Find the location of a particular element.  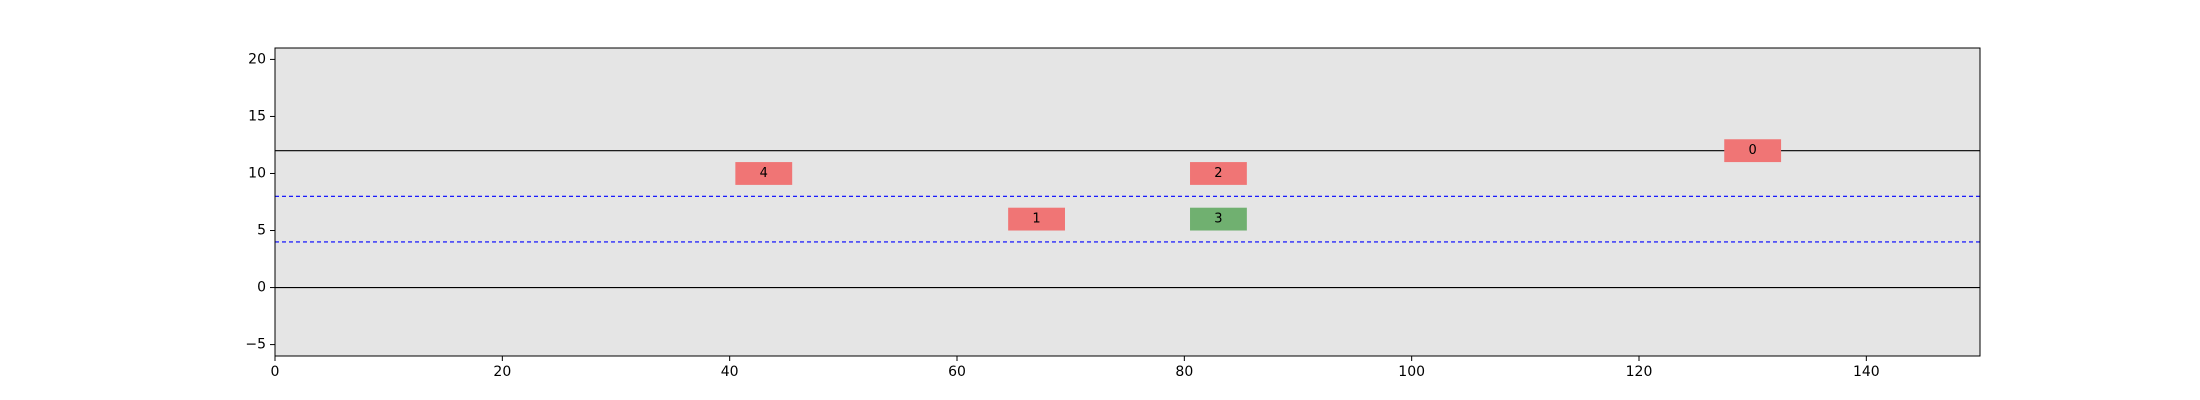

vehicle-label: 2 is located at coordinates (1218, 173).